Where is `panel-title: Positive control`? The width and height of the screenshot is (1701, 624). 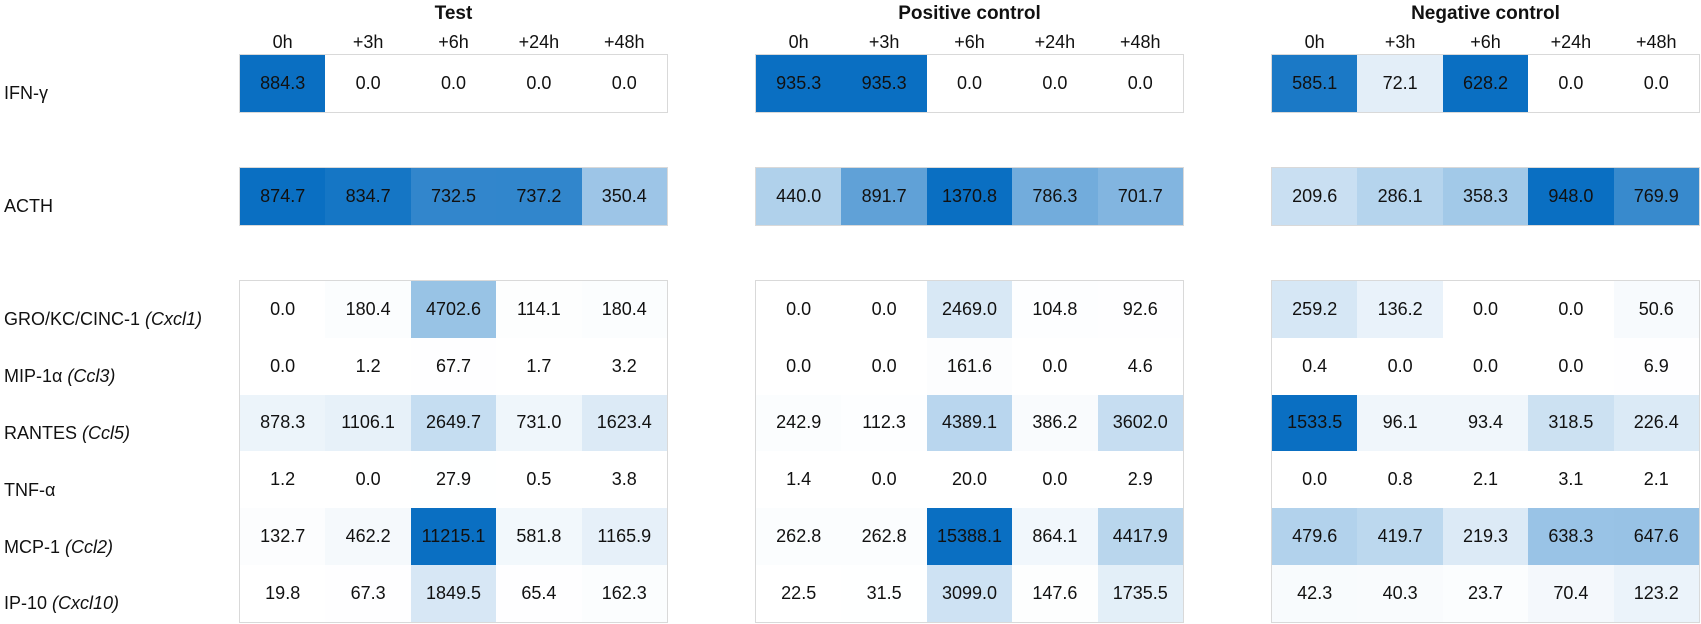
panel-title: Positive control is located at coordinates (969, 13).